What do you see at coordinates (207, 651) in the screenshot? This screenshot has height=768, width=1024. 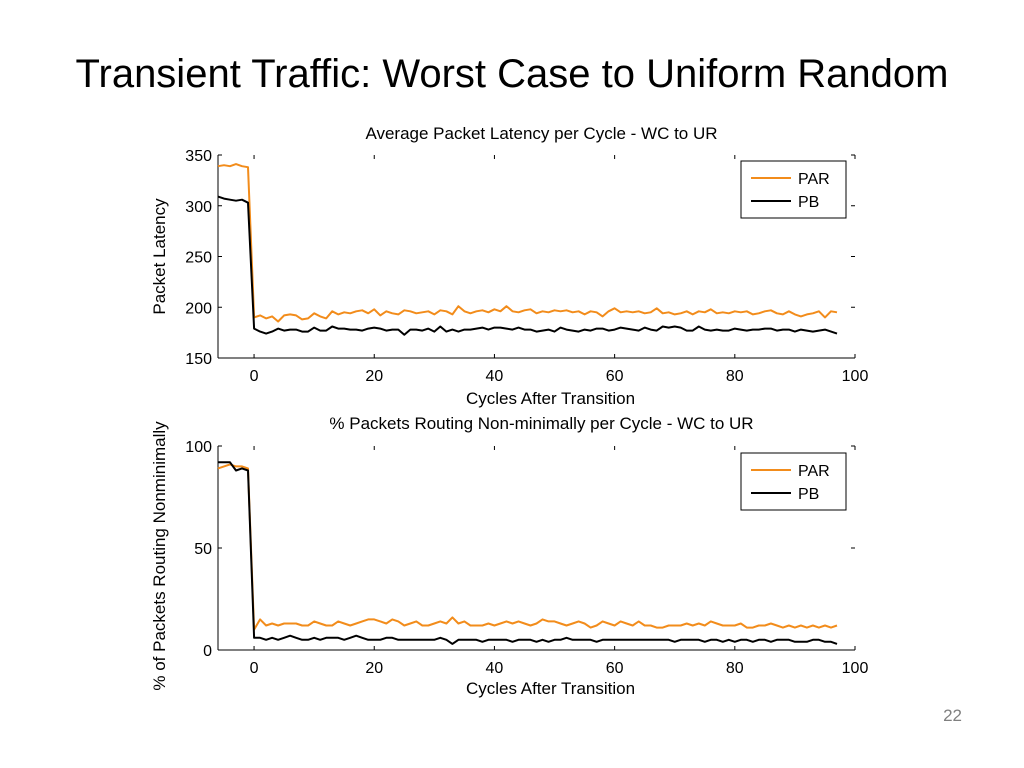 I see `y-tick-label: 0` at bounding box center [207, 651].